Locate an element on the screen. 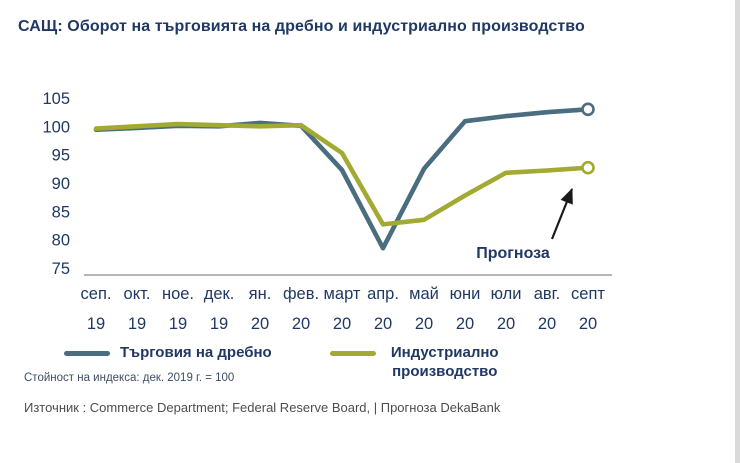  industrial-line-swatch is located at coordinates (352, 353).